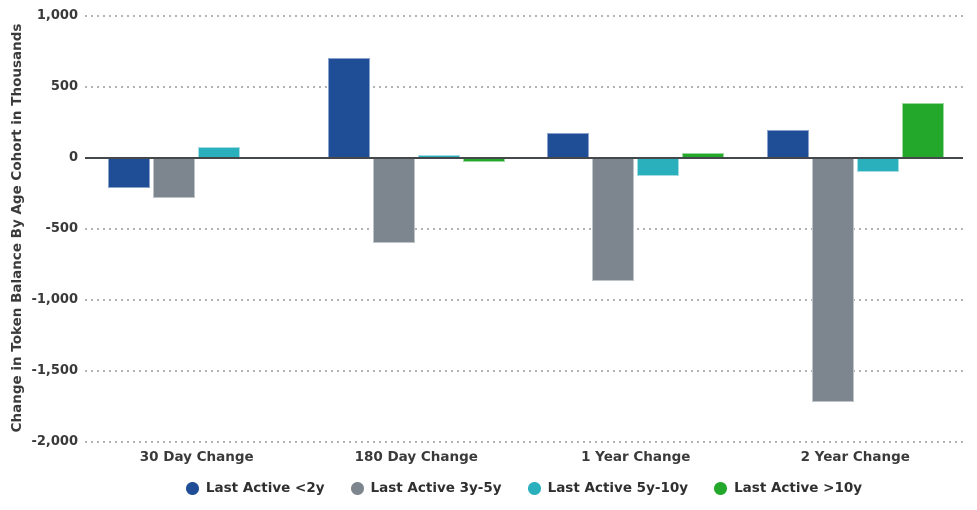 Image resolution: width=977 pixels, height=510 pixels. What do you see at coordinates (832, 280) in the screenshot?
I see `bar-2-year-change-last-active-3y-5y` at bounding box center [832, 280].